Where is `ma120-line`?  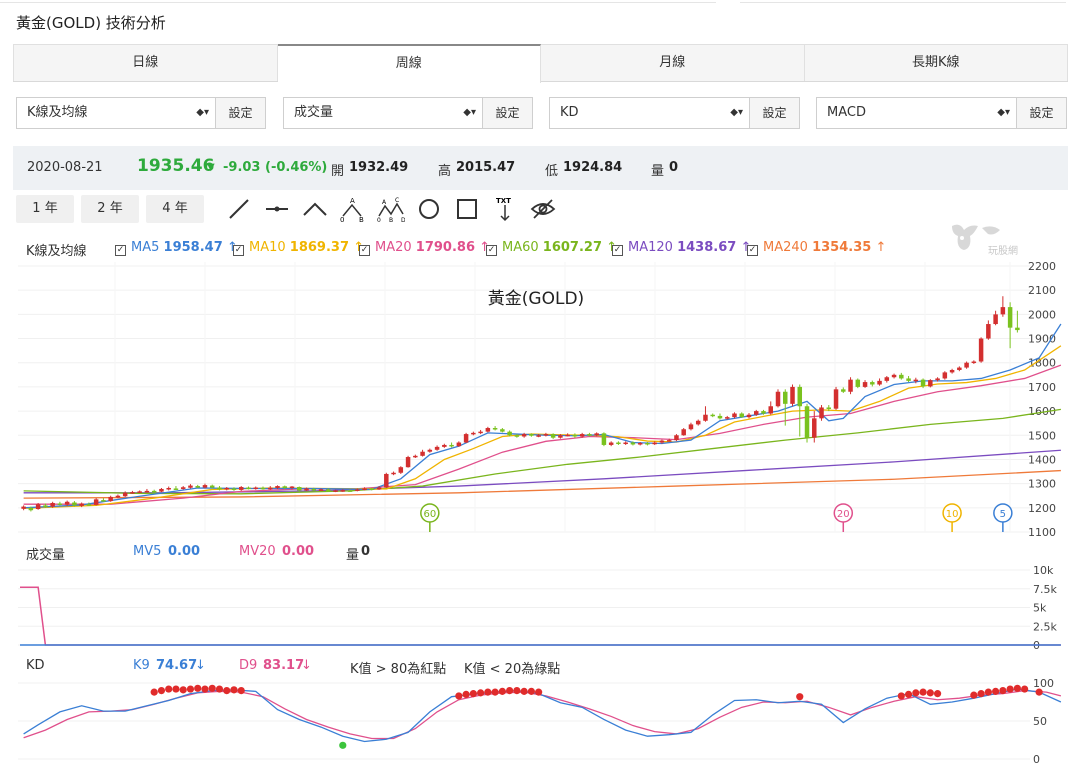 ma120-line is located at coordinates (542, 471).